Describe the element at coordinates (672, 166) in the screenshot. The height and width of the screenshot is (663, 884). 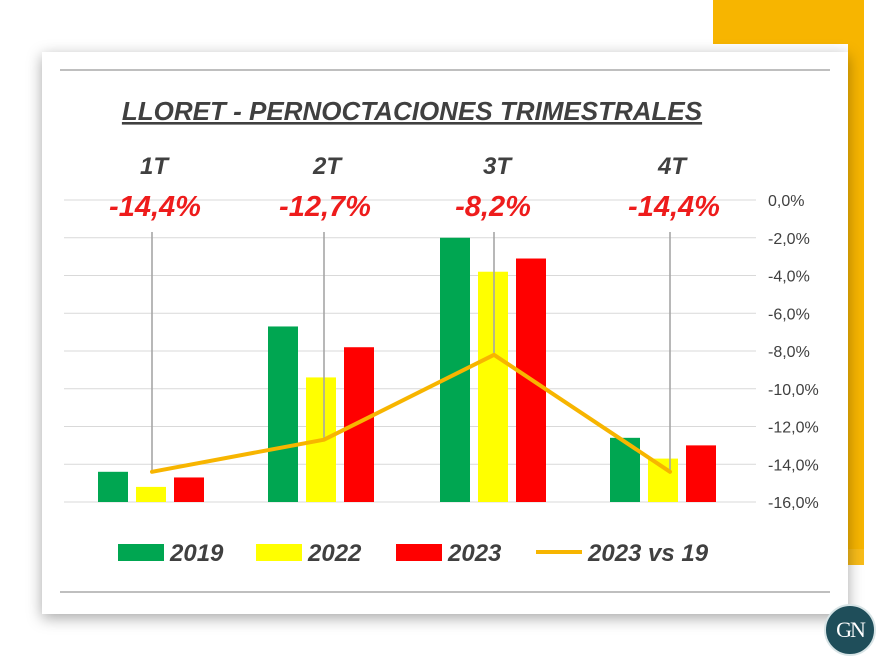
I see `category-label: 4T` at that location.